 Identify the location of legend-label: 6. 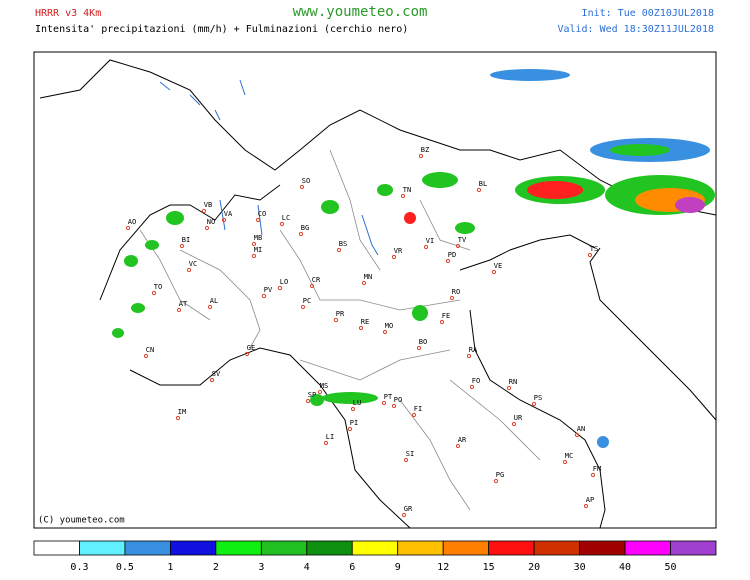
(352, 567).